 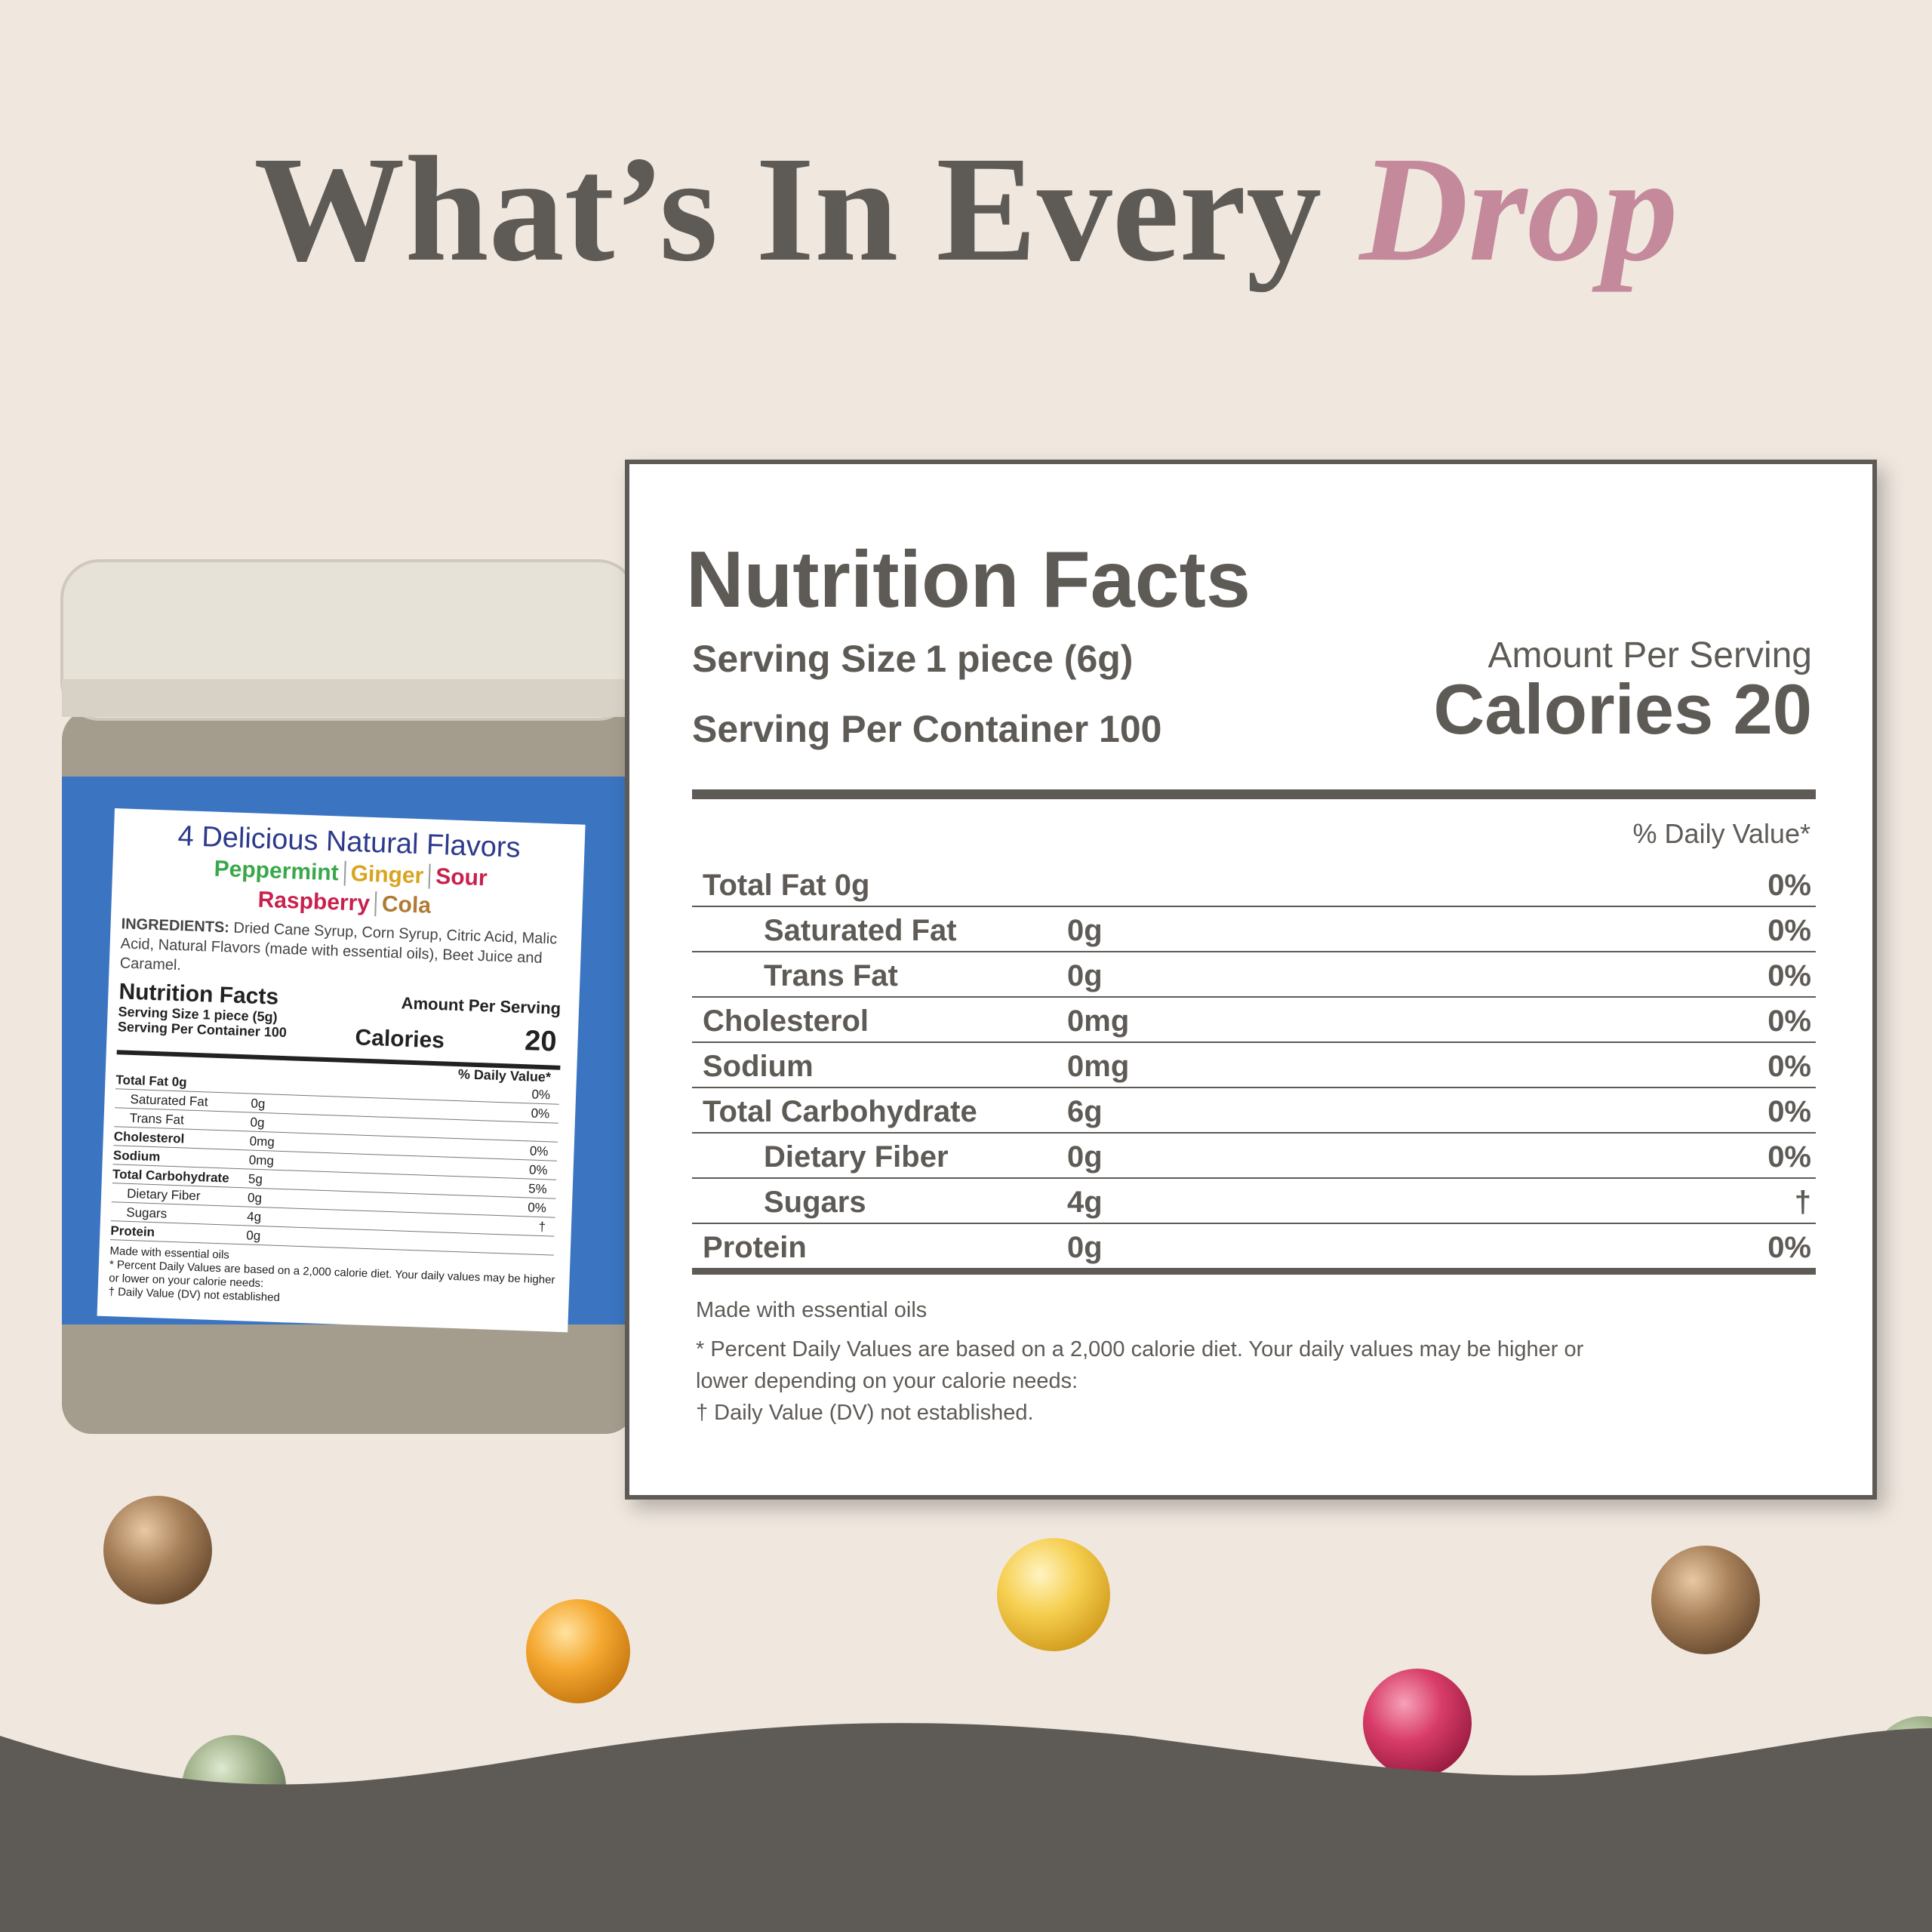 I want to click on nutrient-dv: 5%, so click(x=538, y=1189).